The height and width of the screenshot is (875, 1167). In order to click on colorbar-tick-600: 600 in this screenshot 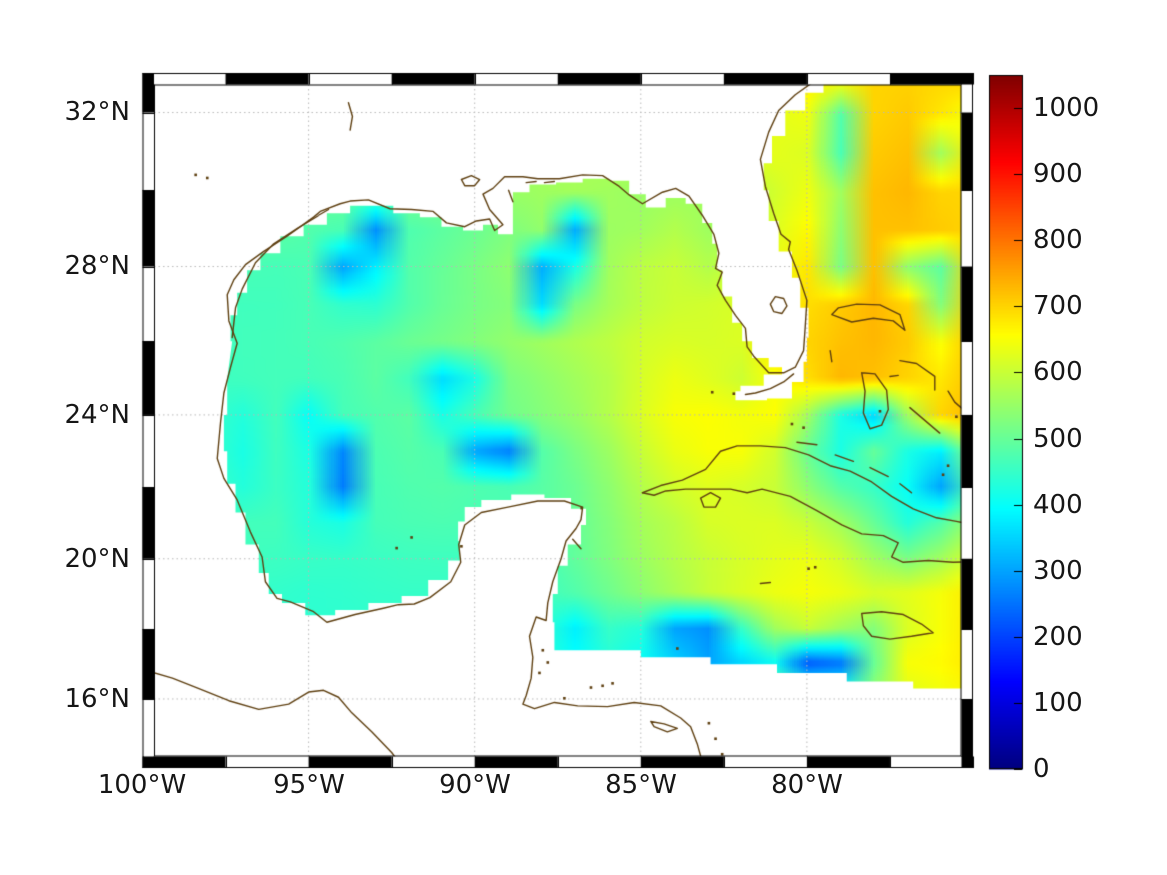, I will do `click(1058, 372)`.